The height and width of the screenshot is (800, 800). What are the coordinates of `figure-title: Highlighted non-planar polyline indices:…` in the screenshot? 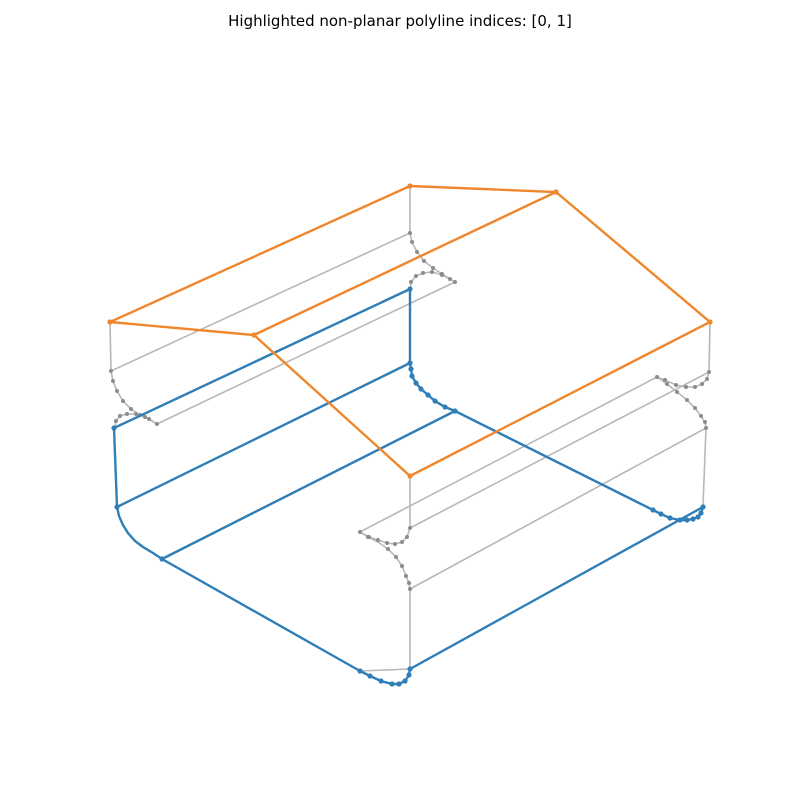 It's located at (400, 21).